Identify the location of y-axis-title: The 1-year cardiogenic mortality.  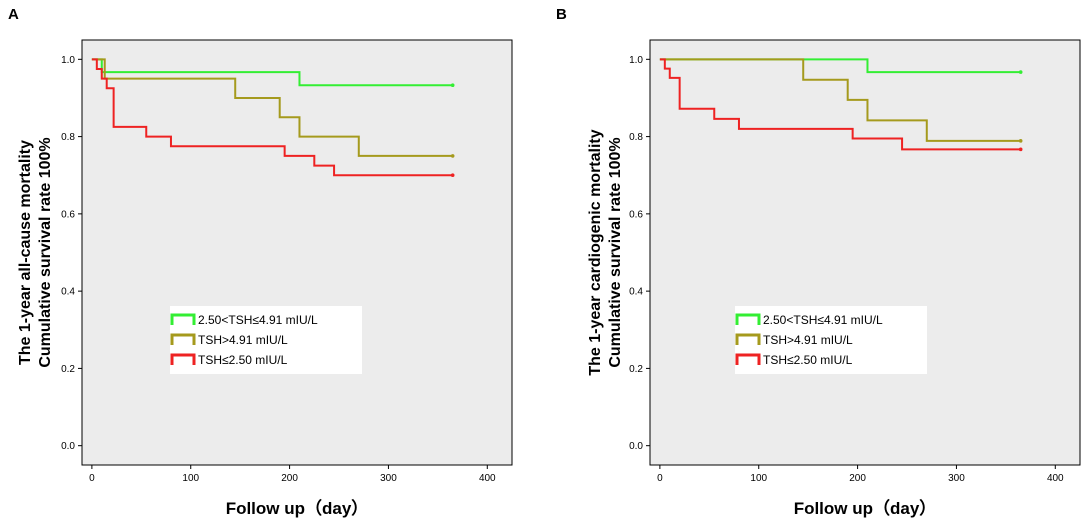
(595, 252).